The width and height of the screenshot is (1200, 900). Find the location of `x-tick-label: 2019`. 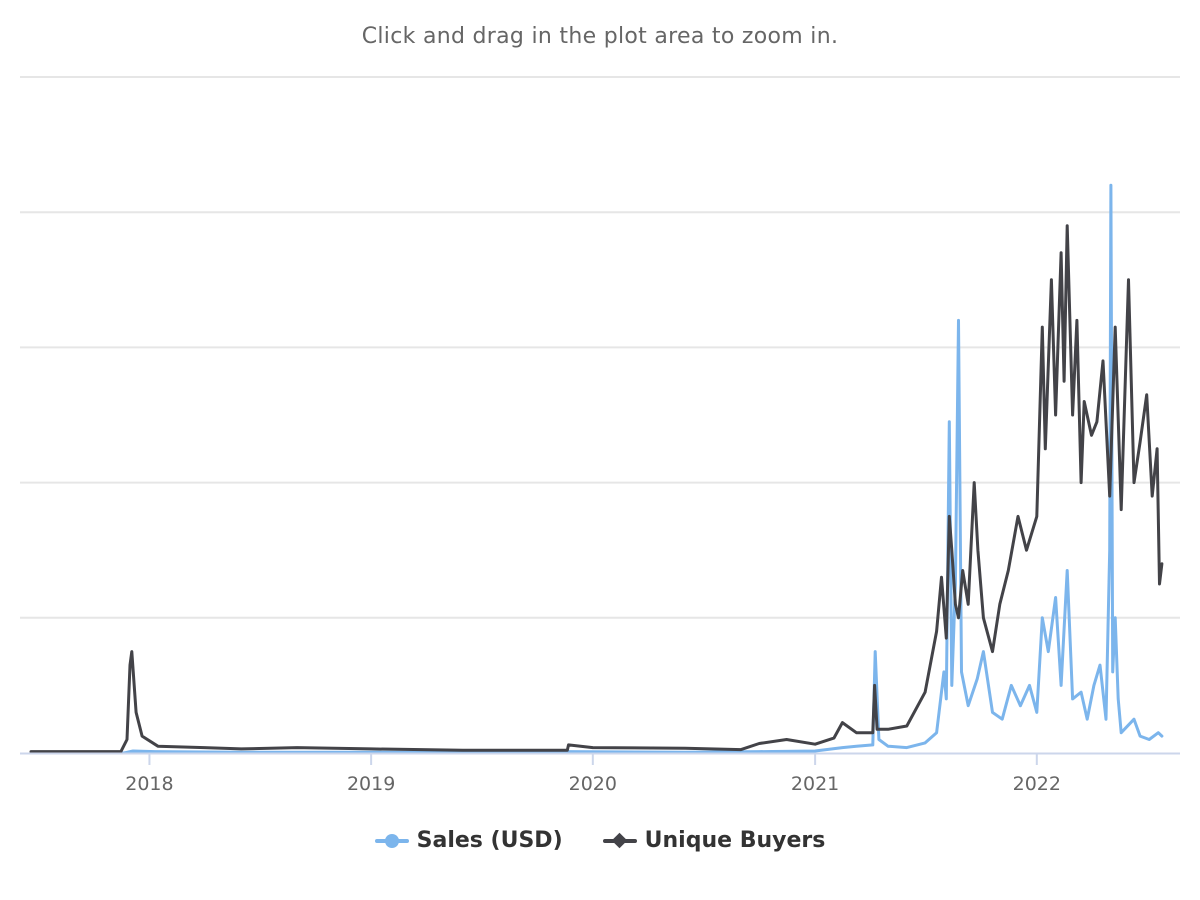

x-tick-label: 2019 is located at coordinates (371, 784).